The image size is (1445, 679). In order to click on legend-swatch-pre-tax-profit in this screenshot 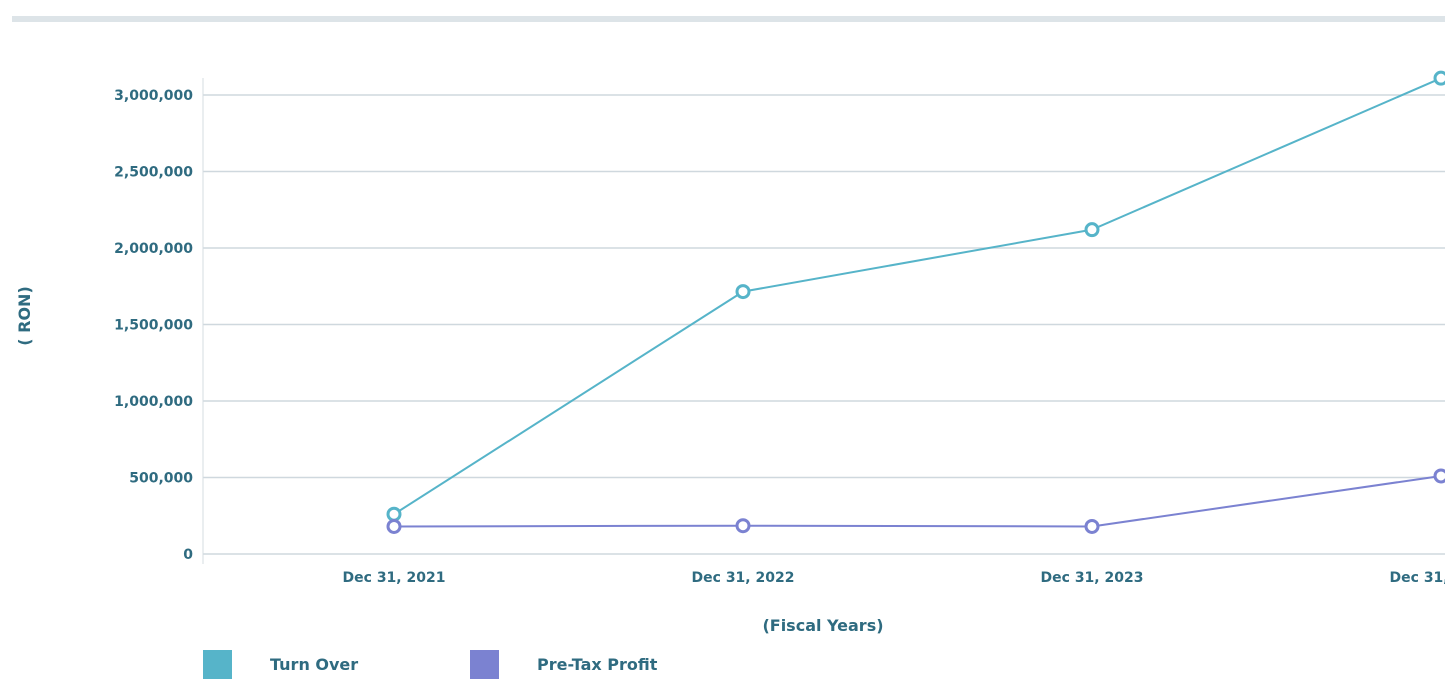, I will do `click(484, 664)`.